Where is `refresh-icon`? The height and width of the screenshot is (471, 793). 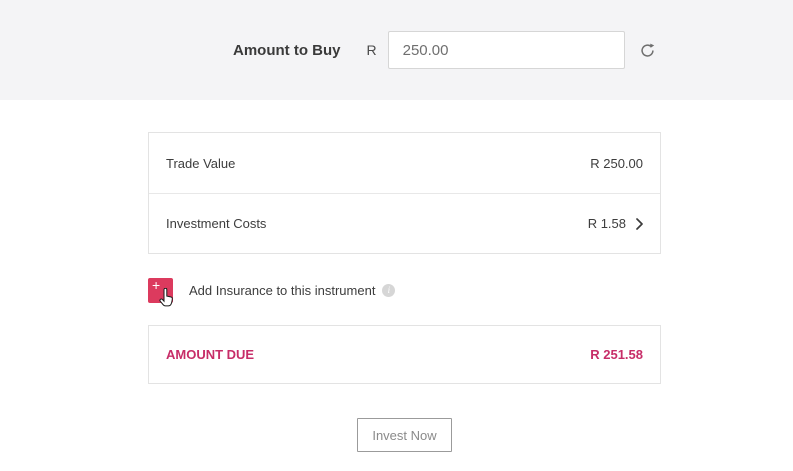
refresh-icon is located at coordinates (648, 50).